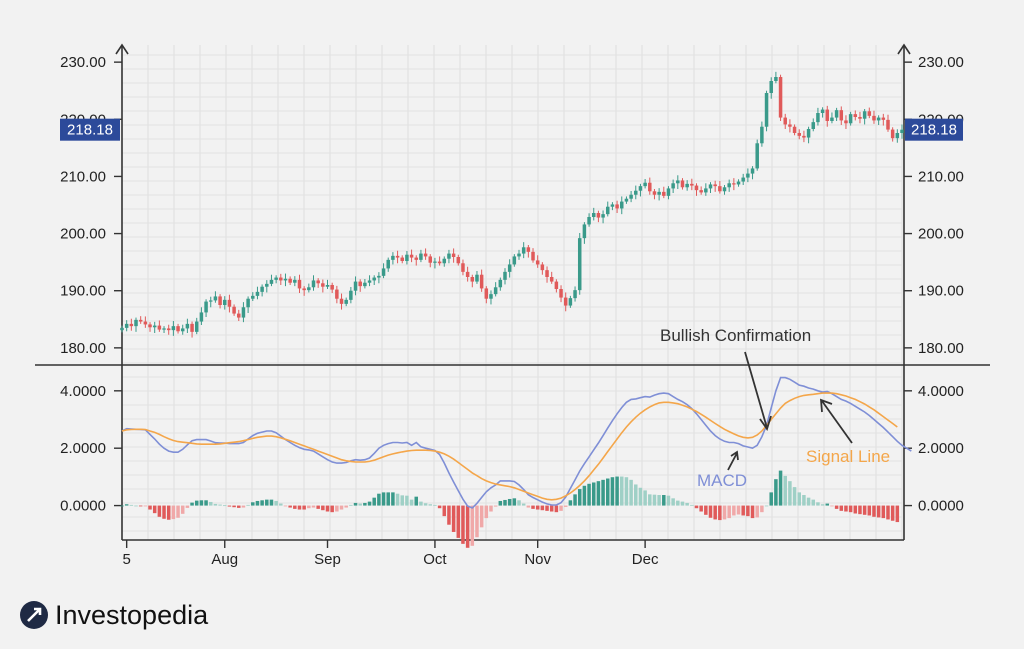 Image resolution: width=1024 pixels, height=649 pixels. Describe the element at coordinates (941, 448) in the screenshot. I see `macd-tick-label-right: 2.0000` at that location.